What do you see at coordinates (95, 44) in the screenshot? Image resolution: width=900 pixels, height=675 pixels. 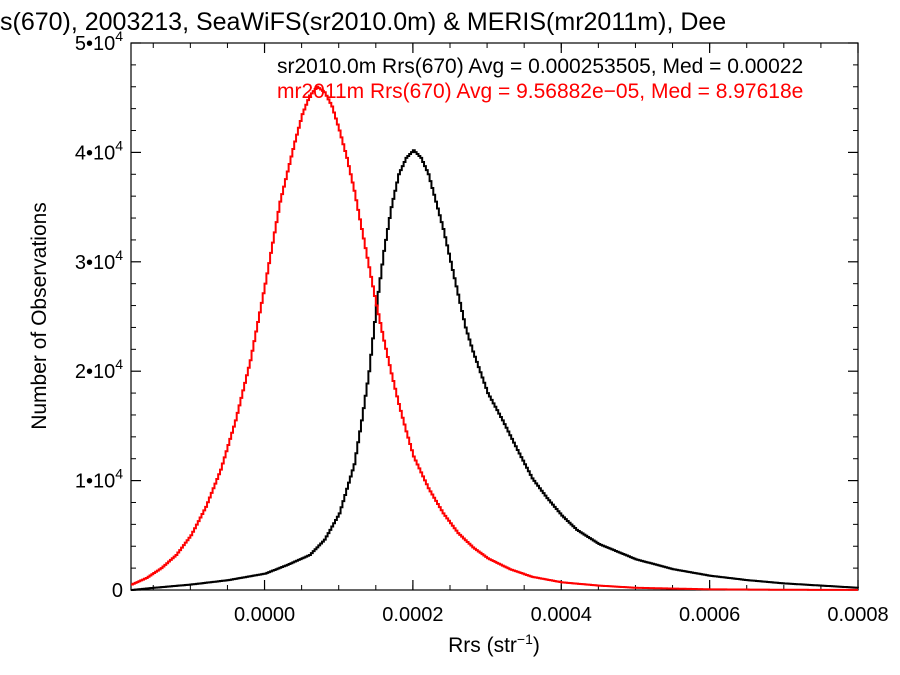 I see `y-tick-base: 5•10` at bounding box center [95, 44].